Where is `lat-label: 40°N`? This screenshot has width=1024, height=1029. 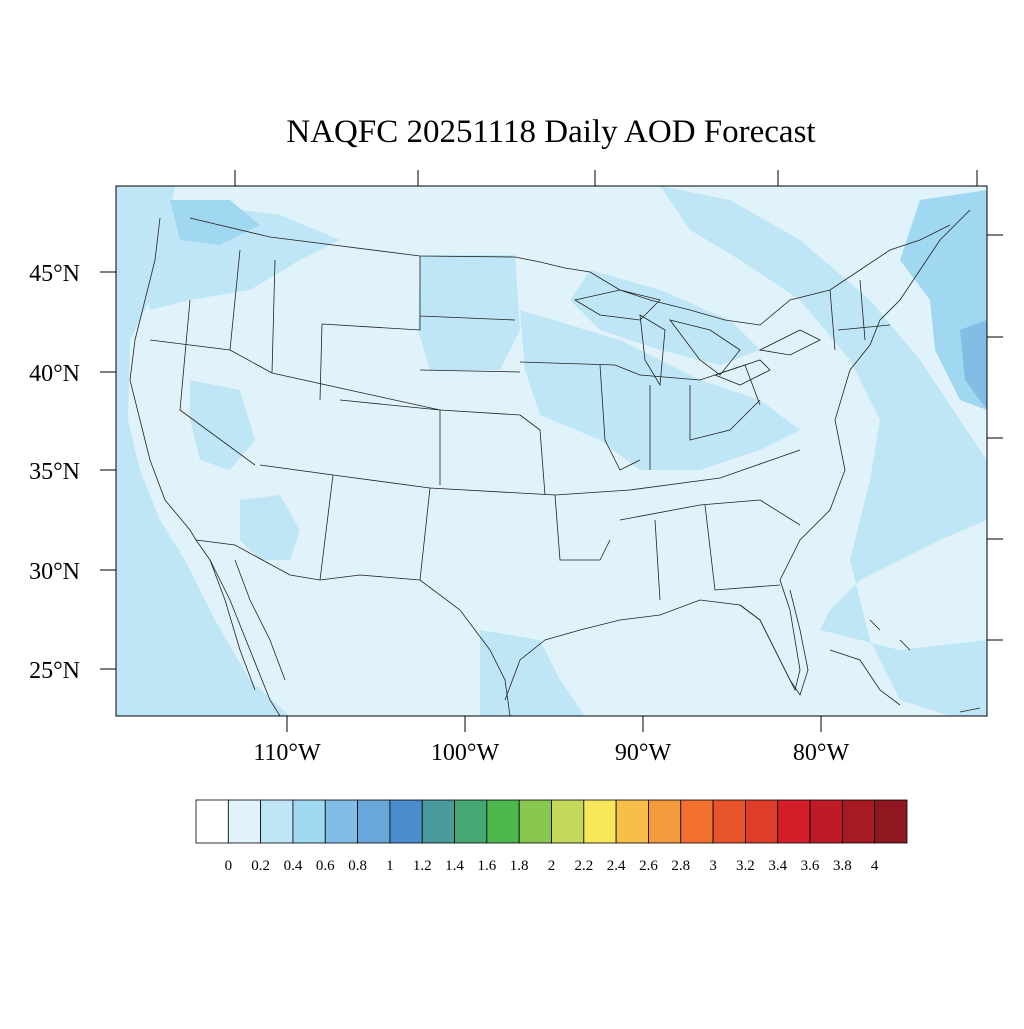
lat-label: 40°N is located at coordinates (54, 374).